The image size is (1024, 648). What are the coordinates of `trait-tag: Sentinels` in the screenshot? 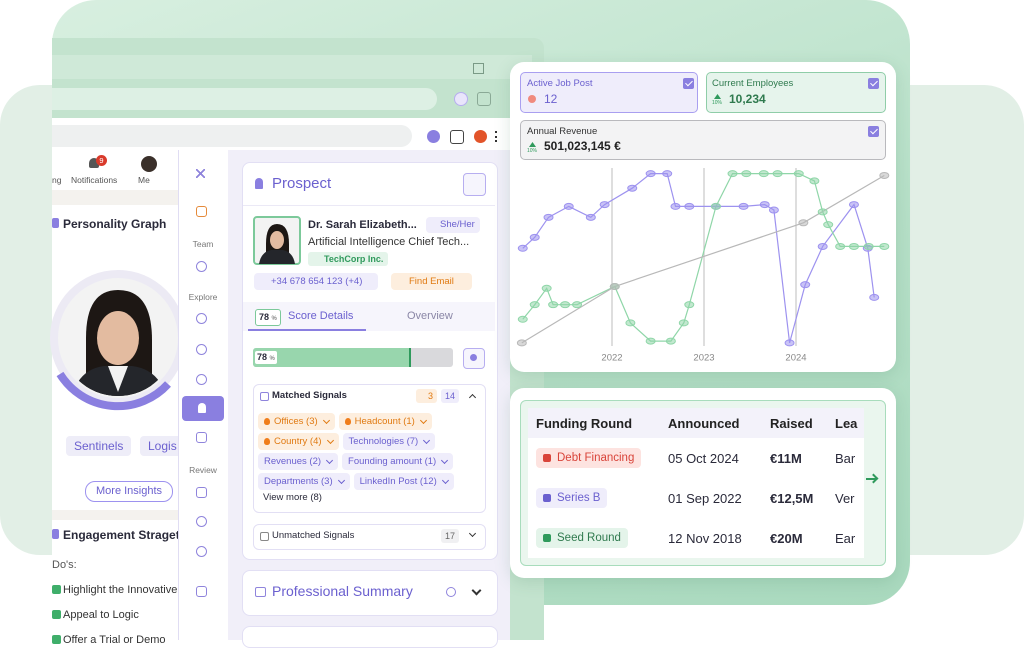 It's located at (99, 446).